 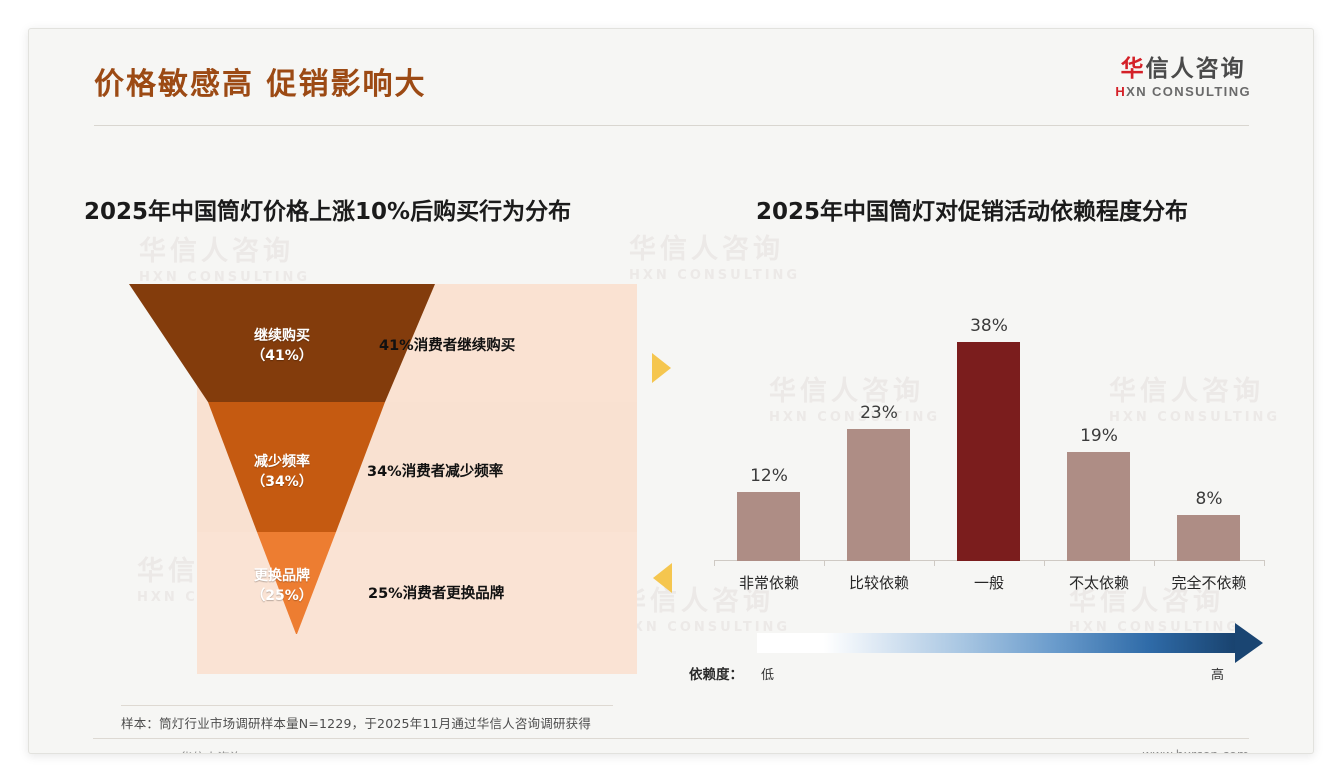 What do you see at coordinates (768, 675) in the screenshot?
I see `legend-low-label: 低` at bounding box center [768, 675].